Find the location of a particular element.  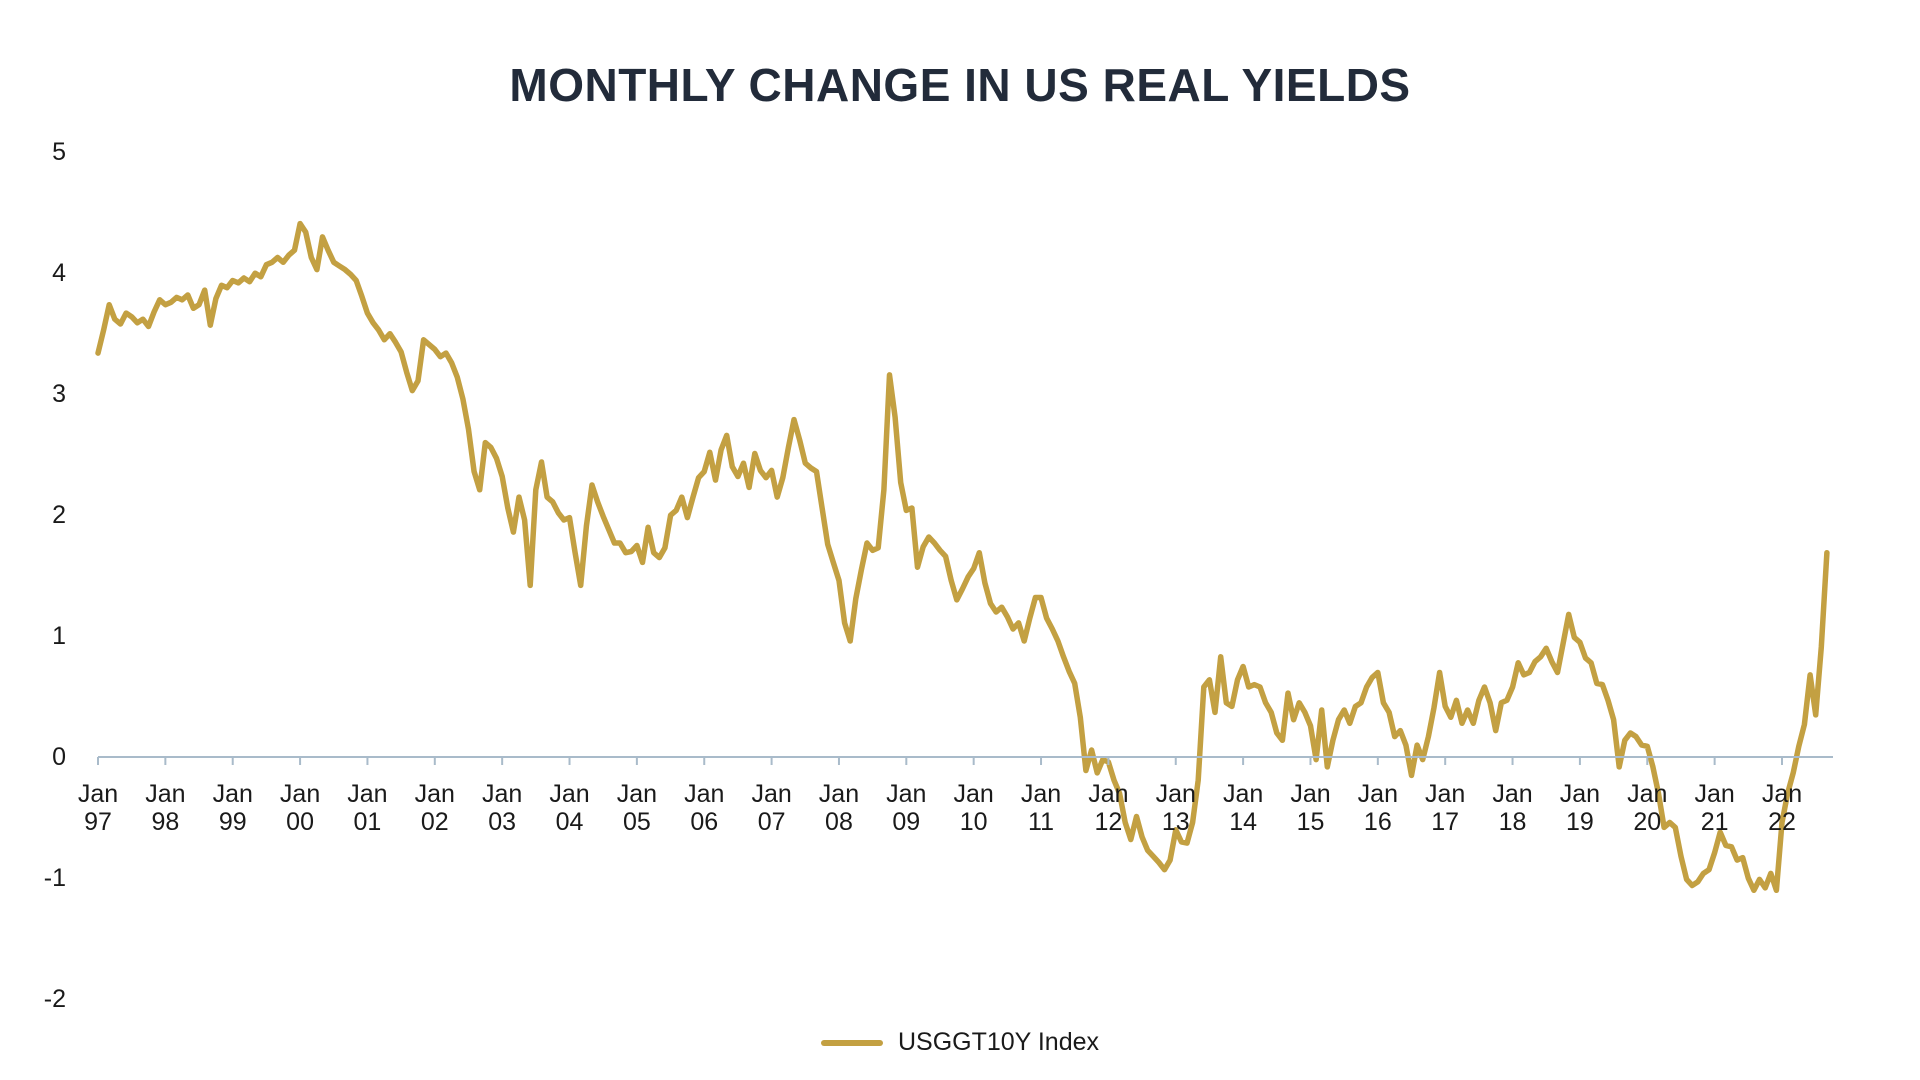

x-tick-label-year: 00 is located at coordinates (300, 822).